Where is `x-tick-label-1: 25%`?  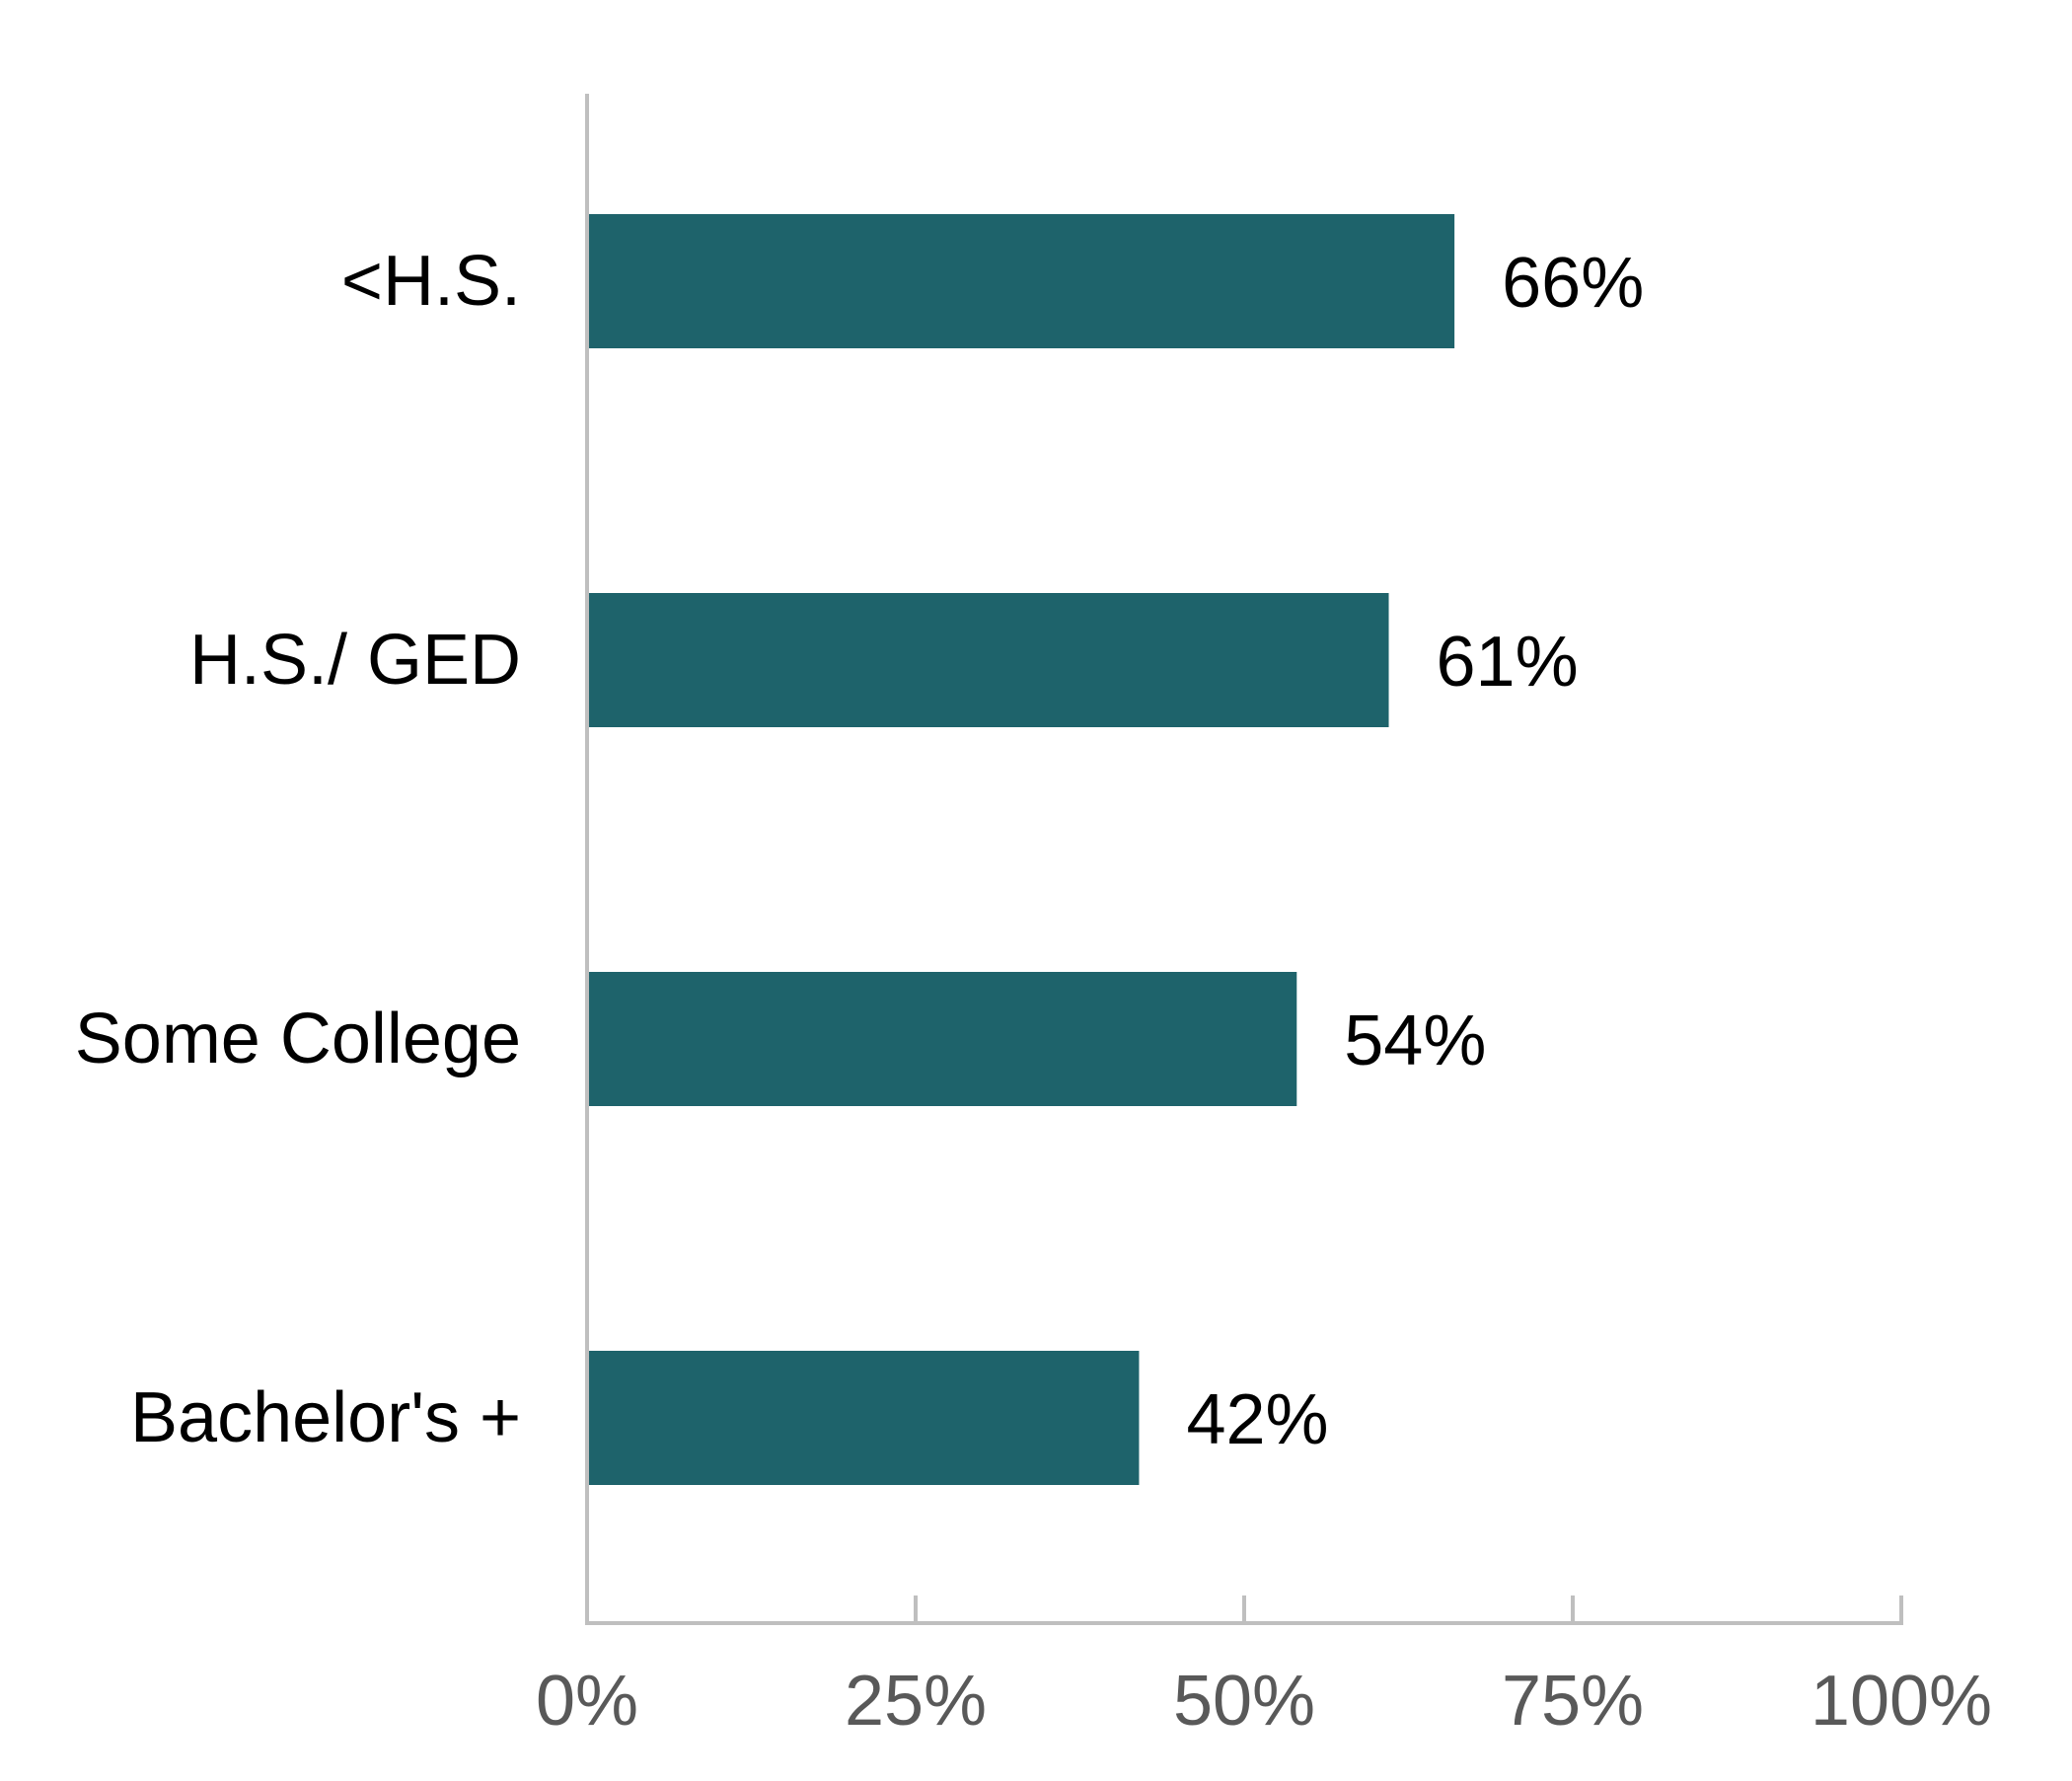
x-tick-label-1: 25% is located at coordinates (916, 1701).